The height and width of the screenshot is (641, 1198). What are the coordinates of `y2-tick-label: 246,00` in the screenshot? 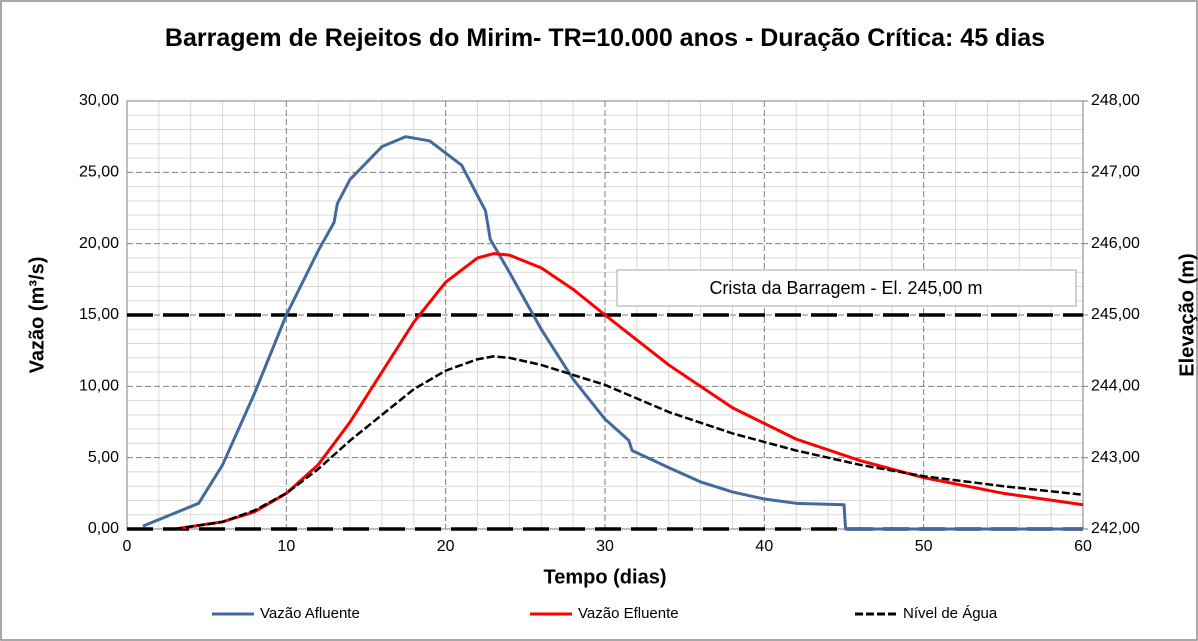 It's located at (1115, 243).